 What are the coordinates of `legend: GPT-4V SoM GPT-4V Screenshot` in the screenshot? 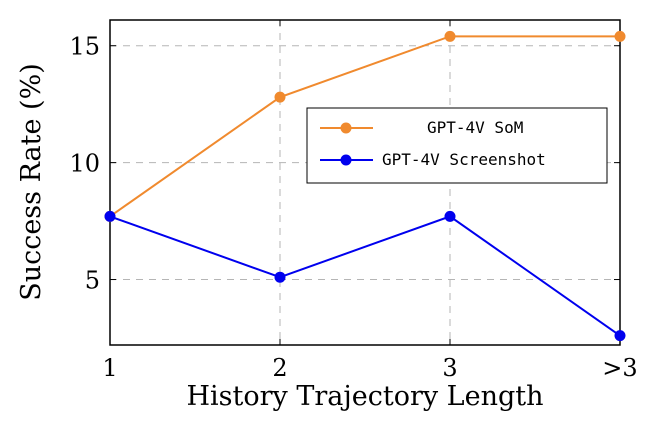 It's located at (457, 145).